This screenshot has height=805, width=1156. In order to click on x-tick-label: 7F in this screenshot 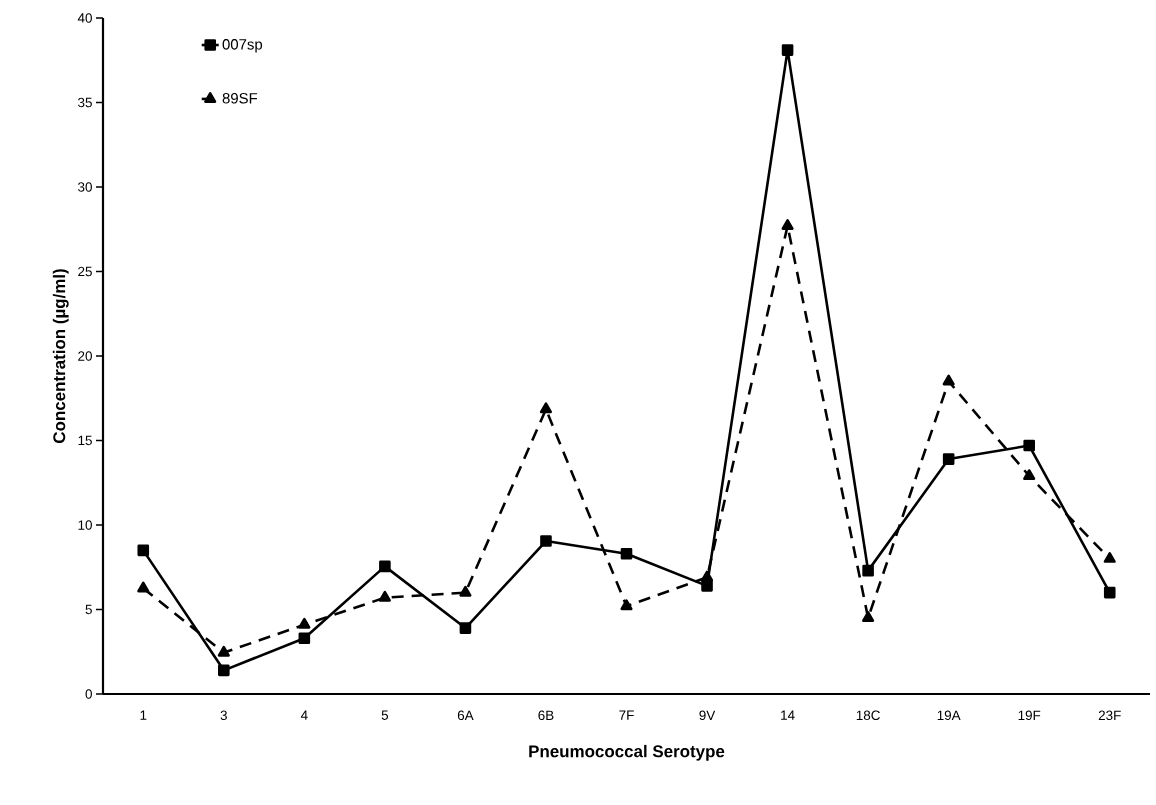, I will do `click(626, 715)`.